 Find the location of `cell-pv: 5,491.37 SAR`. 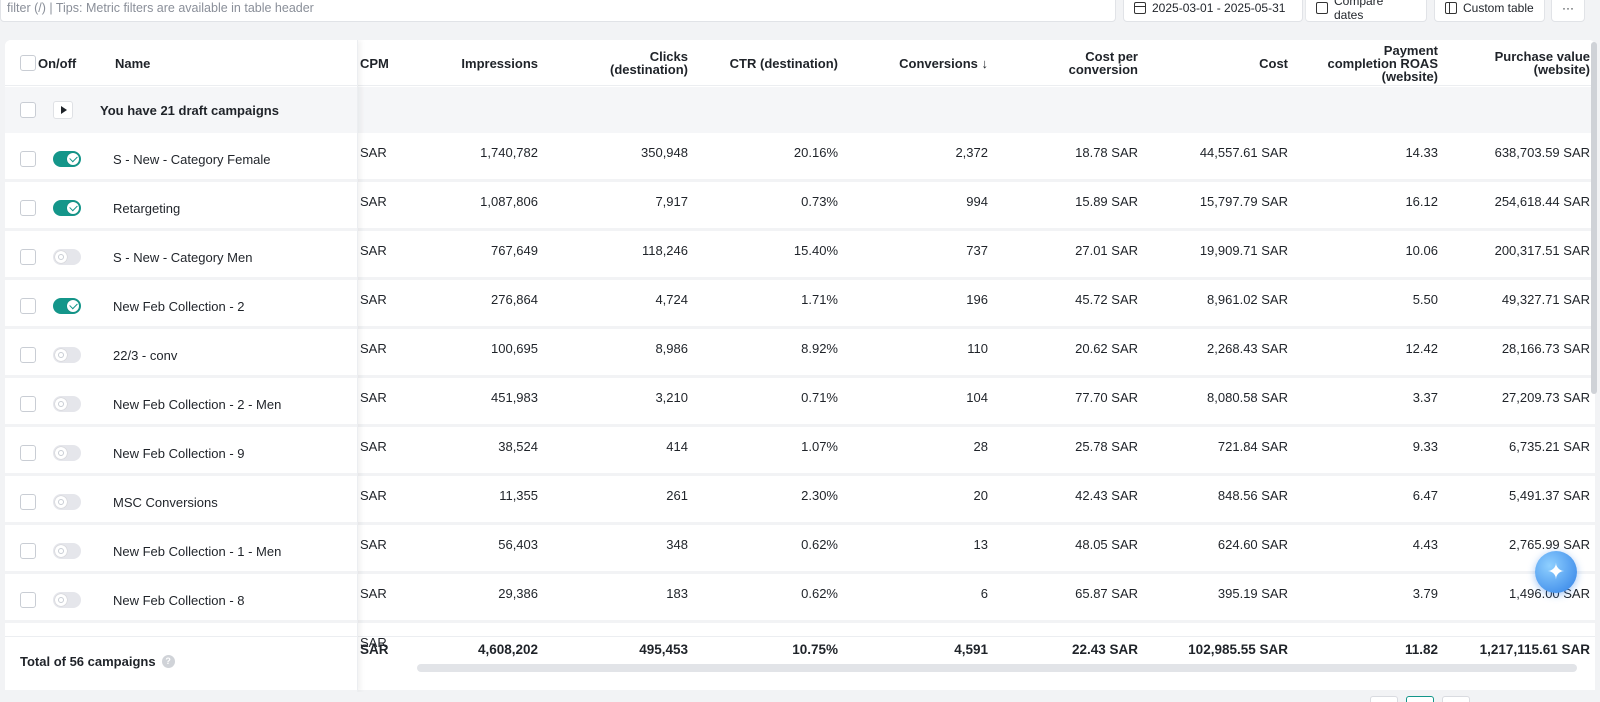

cell-pv: 5,491.37 SAR is located at coordinates (1549, 495).